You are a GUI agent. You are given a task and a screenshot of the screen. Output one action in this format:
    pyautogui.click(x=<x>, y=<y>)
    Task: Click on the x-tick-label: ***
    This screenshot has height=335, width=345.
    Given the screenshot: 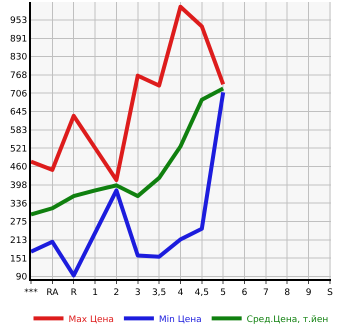 What is the action you would take?
    pyautogui.click(x=31, y=293)
    